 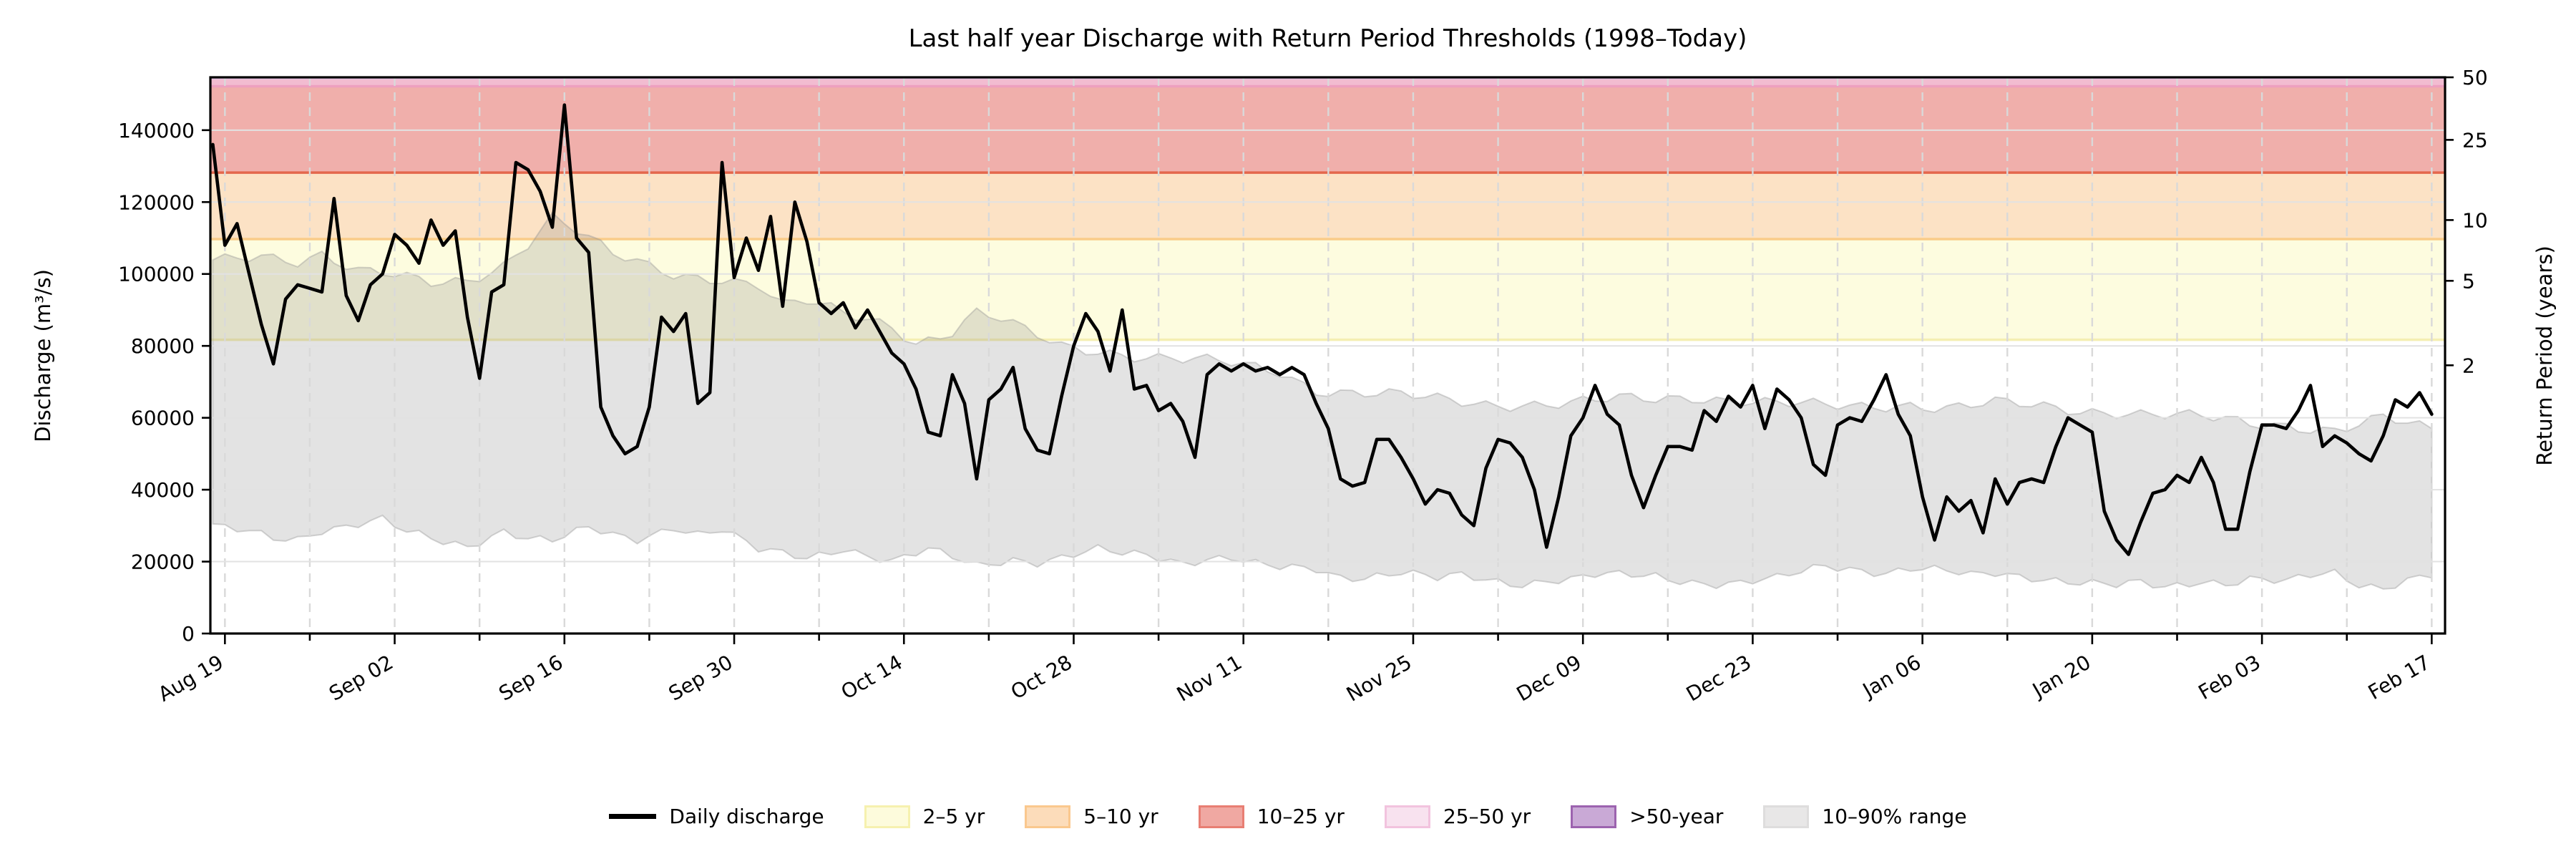 I want to click on x-tick-label: Dec 09, so click(x=1550, y=678).